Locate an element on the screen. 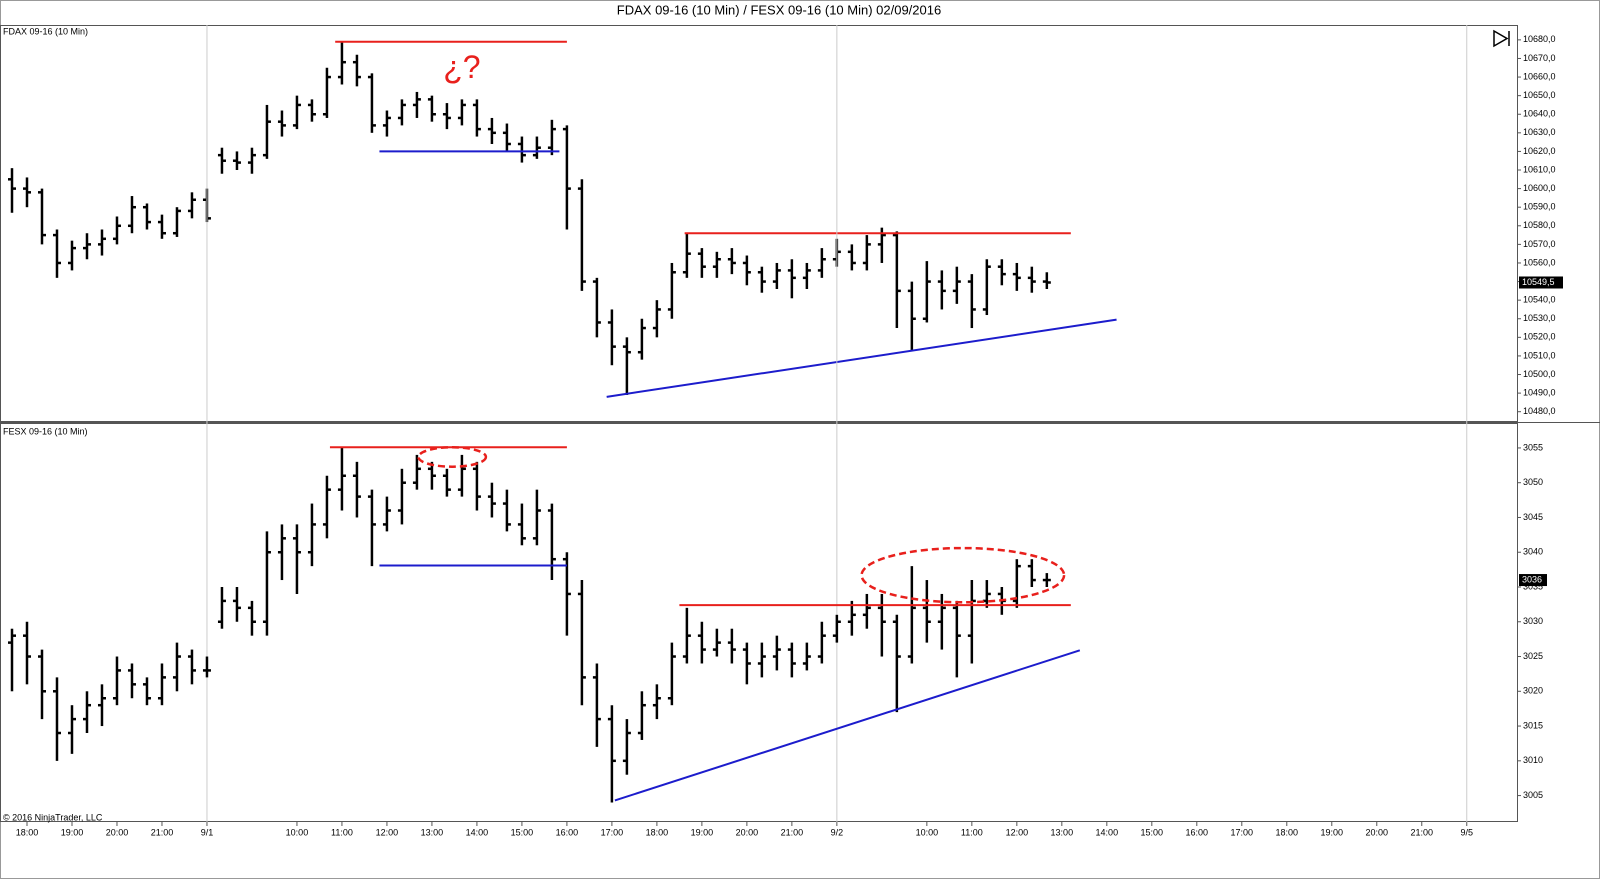 This screenshot has height=884, width=1600. y-tick-label: 10660,0 is located at coordinates (1539, 76).